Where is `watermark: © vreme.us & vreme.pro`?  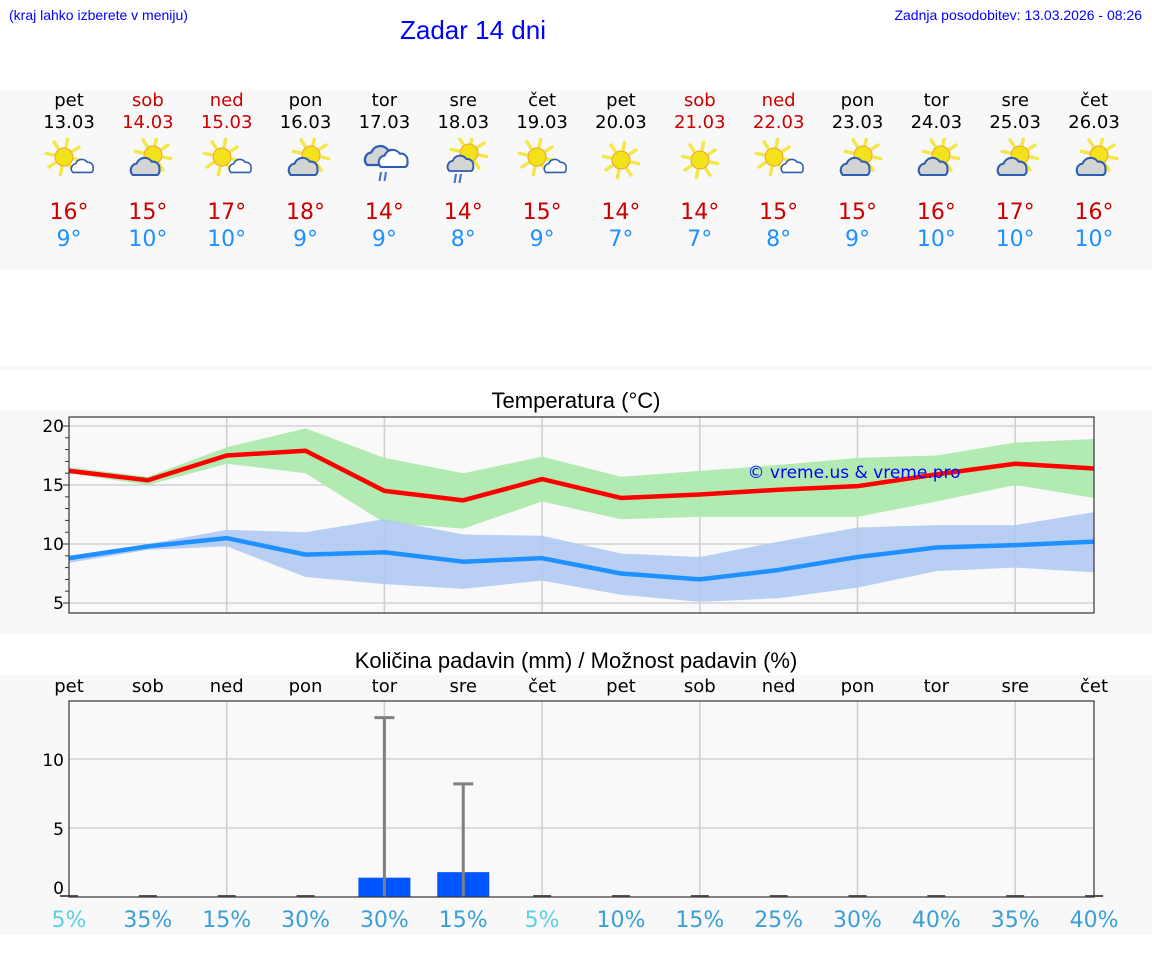 watermark: © vreme.us & vreme.pro is located at coordinates (853, 473).